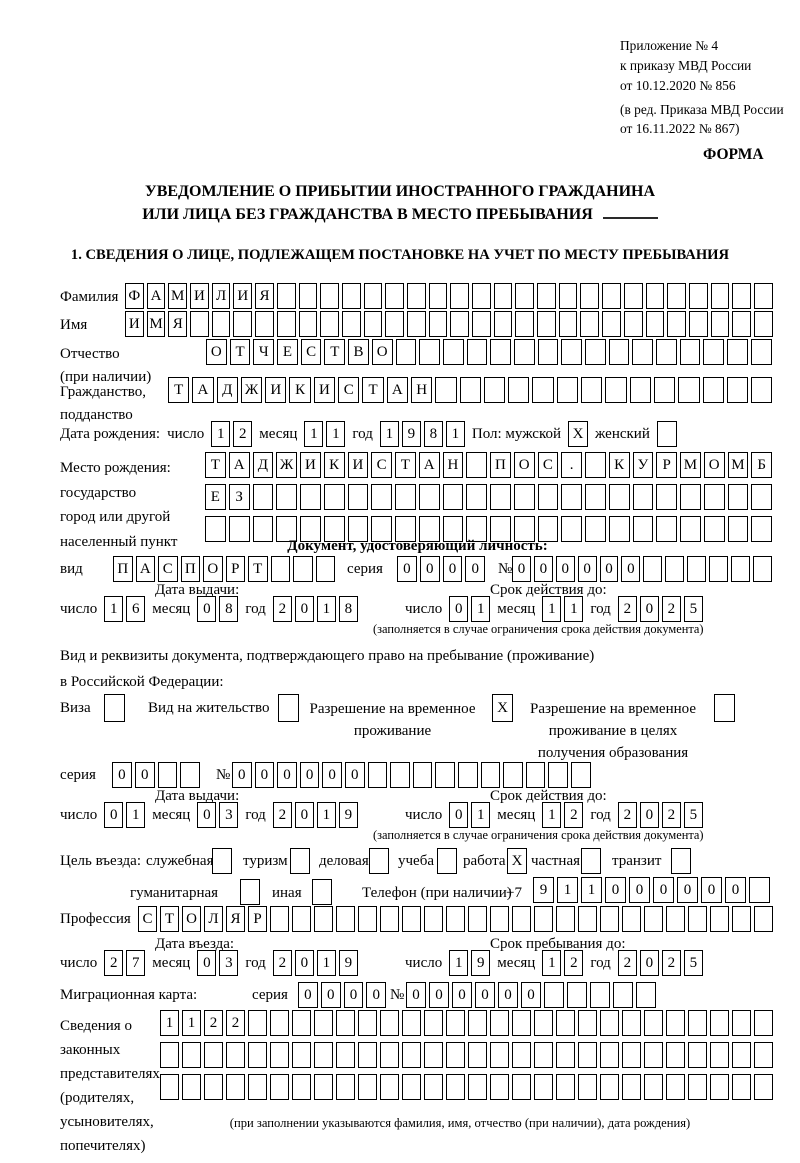  I want to click on char-cell: С, so click(311, 352).